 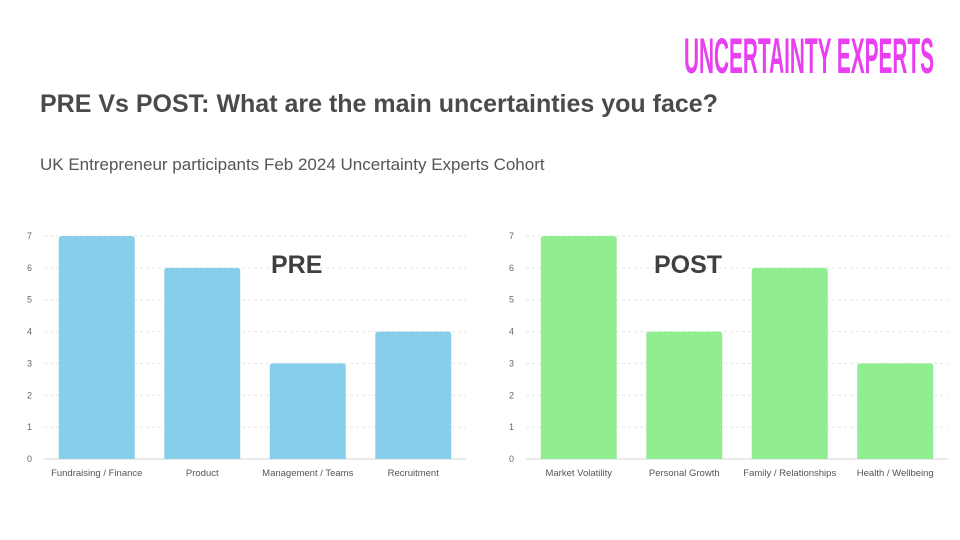 I want to click on pre-category-label: Recruitment, so click(x=414, y=473).